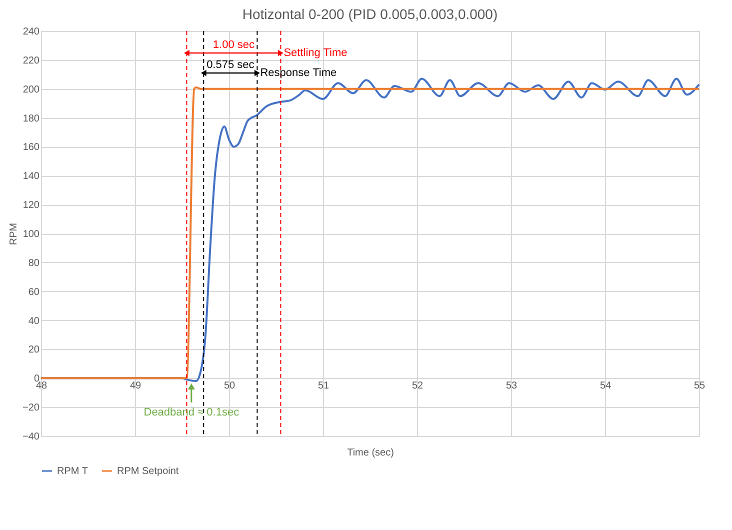 Image resolution: width=732 pixels, height=530 pixels. Describe the element at coordinates (34, 263) in the screenshot. I see `y-tick-label: 80` at that location.